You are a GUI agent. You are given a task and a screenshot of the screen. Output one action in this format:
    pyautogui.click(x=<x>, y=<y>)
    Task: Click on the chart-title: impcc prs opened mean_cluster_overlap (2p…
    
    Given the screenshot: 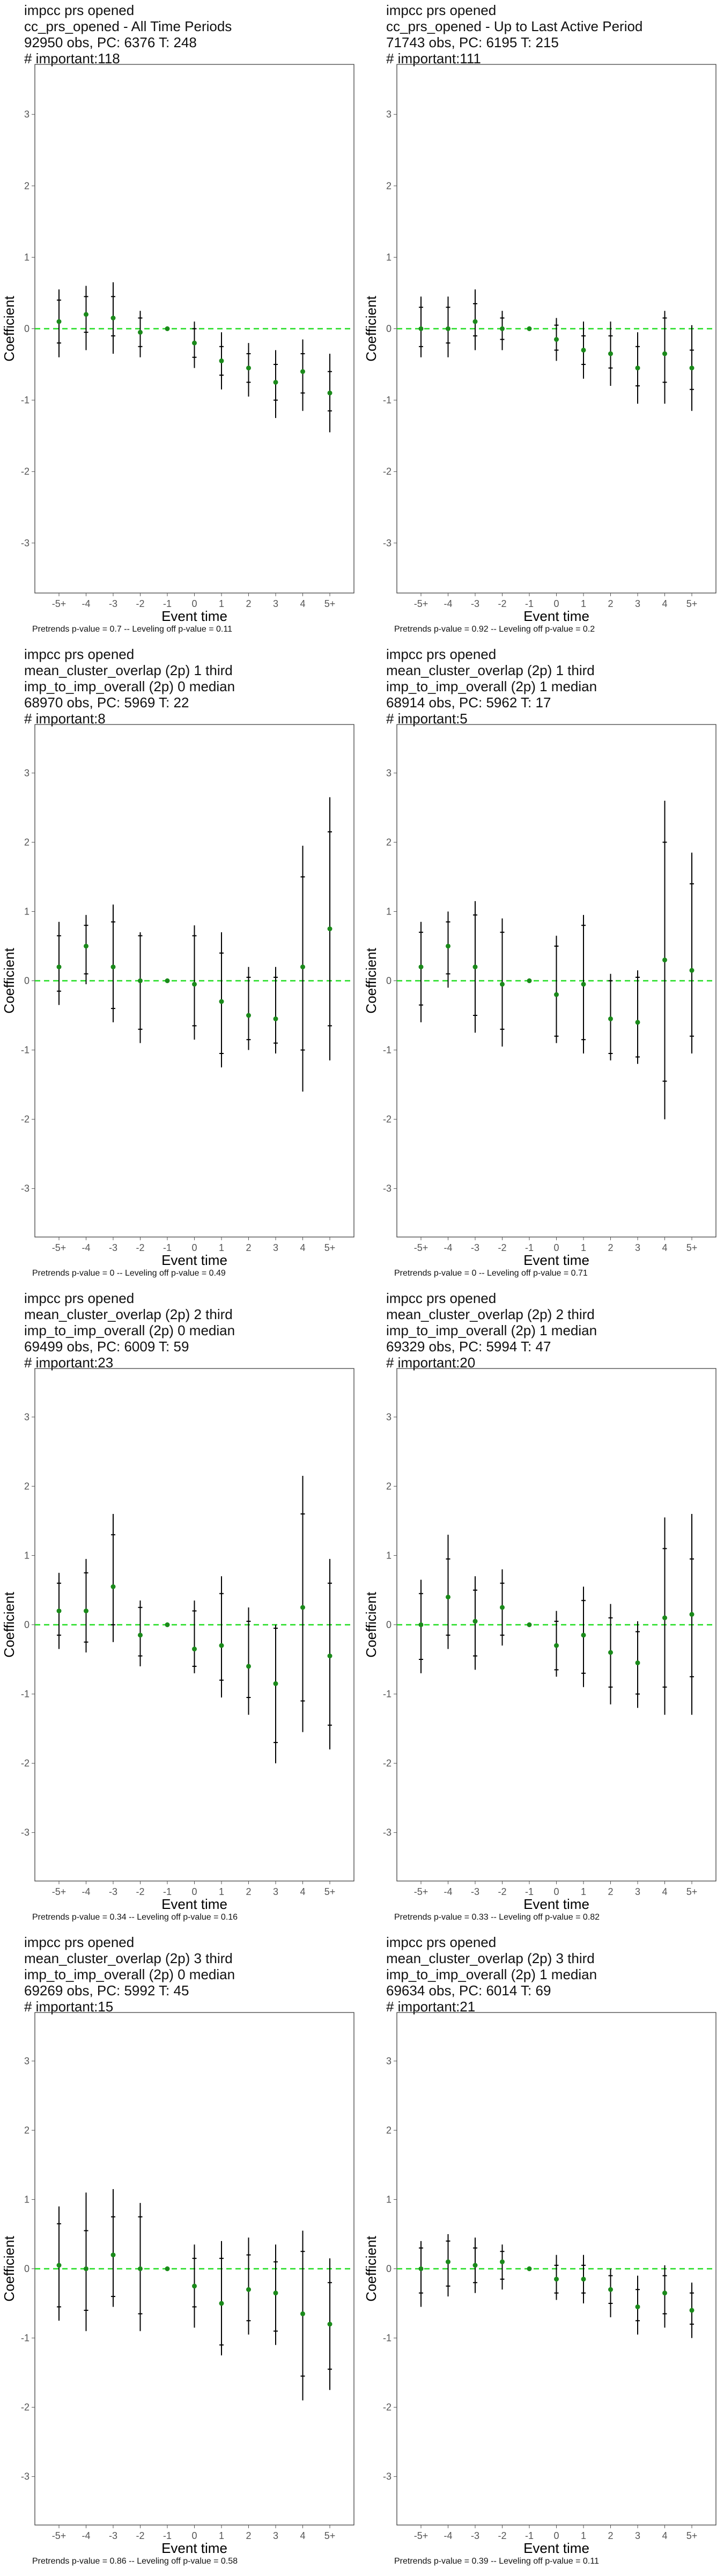 What is the action you would take?
    pyautogui.click(x=129, y=1330)
    